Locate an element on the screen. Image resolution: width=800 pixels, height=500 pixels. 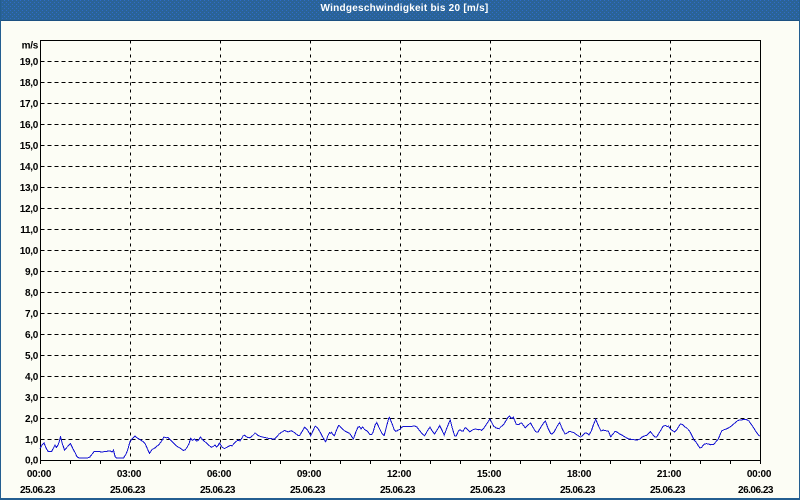
svg-text: 18,0 is located at coordinates (29, 83).